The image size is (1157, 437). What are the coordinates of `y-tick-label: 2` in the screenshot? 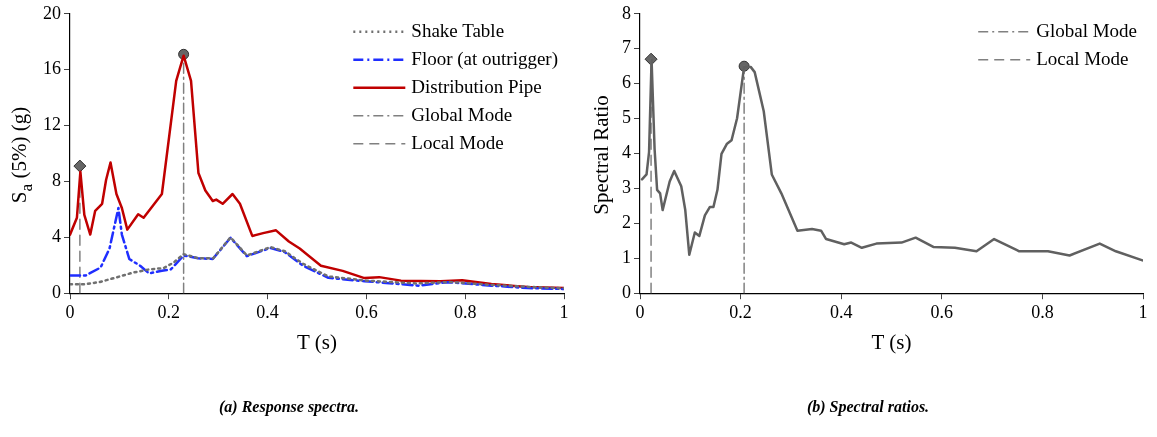 It's located at (626, 222).